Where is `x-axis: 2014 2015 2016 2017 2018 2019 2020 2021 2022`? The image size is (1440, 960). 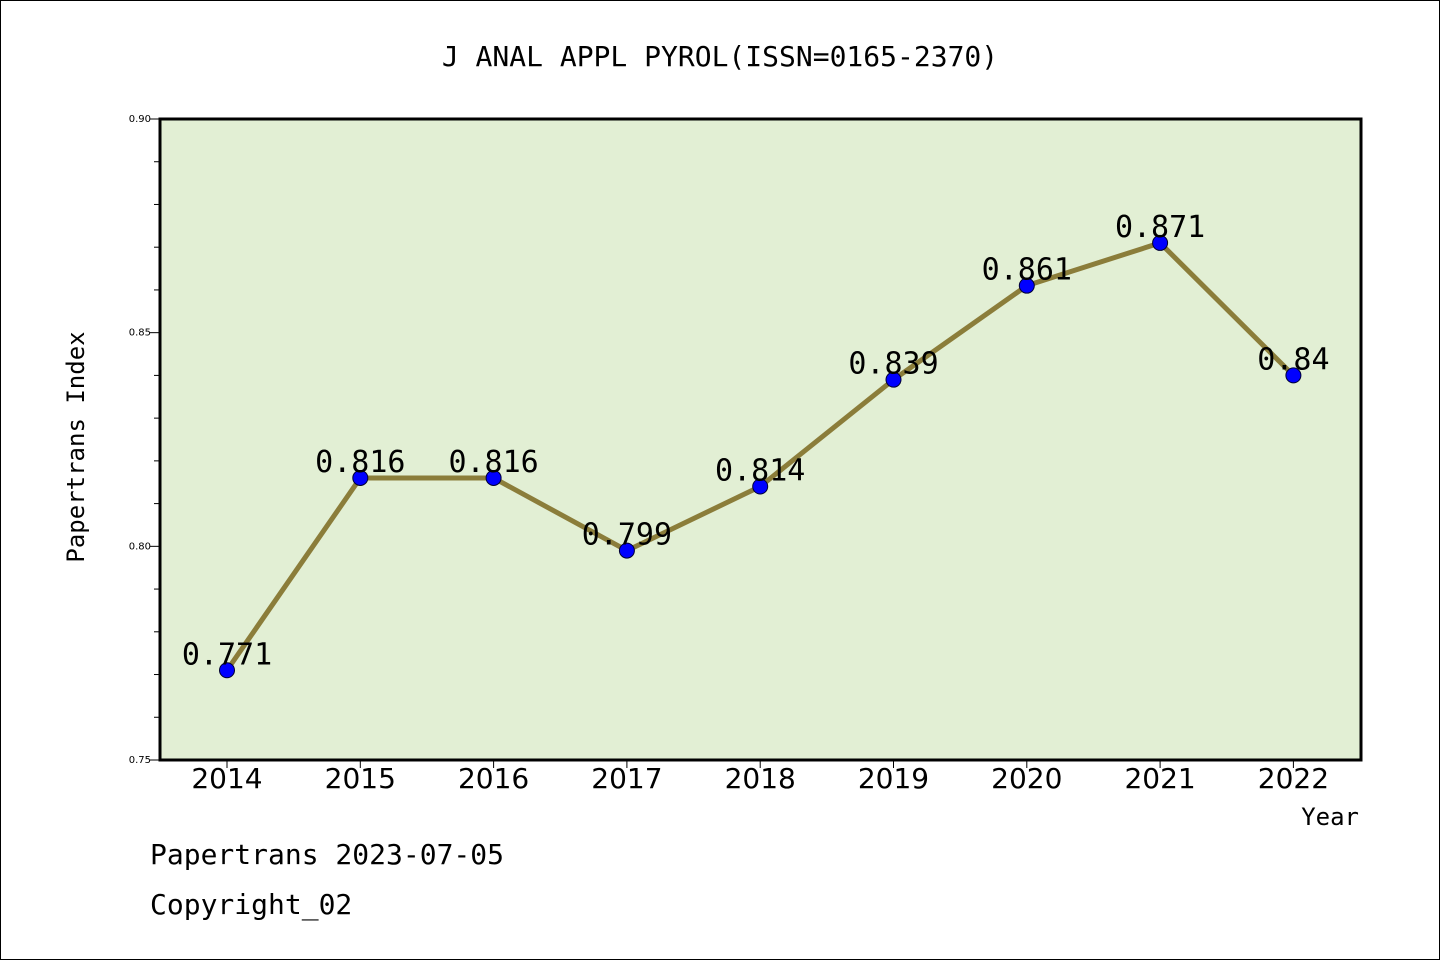
x-axis: 2014 2015 2016 2017 2018 2019 2020 2021 2022 is located at coordinates (760, 777).